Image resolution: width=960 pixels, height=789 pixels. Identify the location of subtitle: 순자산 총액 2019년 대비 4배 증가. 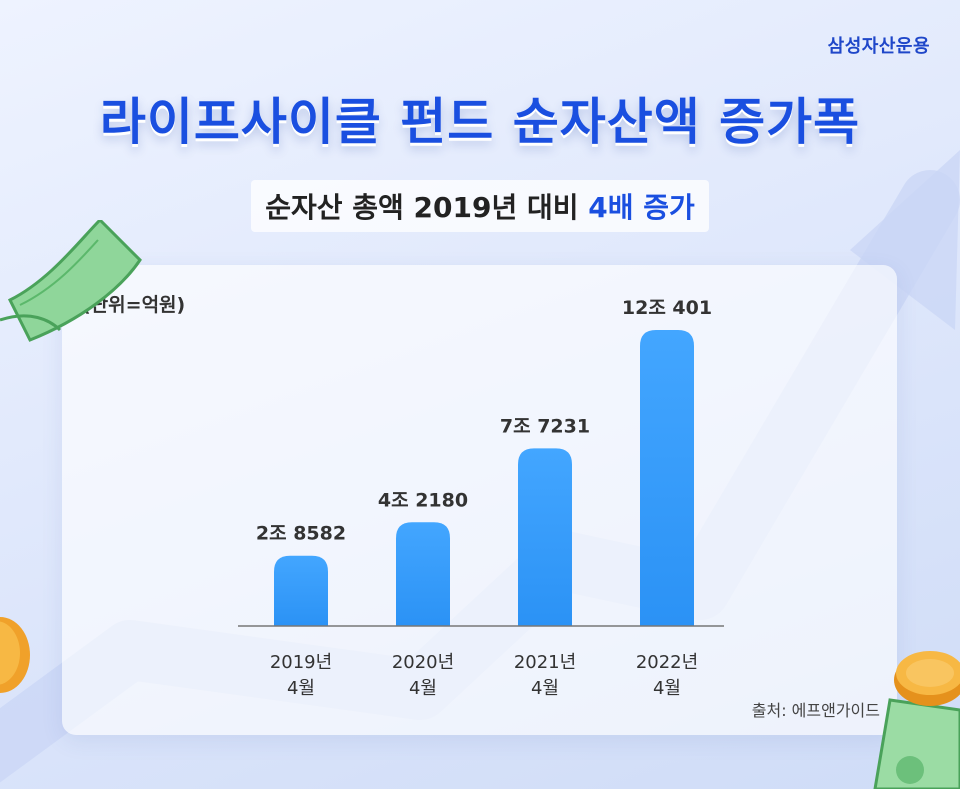
(480, 206).